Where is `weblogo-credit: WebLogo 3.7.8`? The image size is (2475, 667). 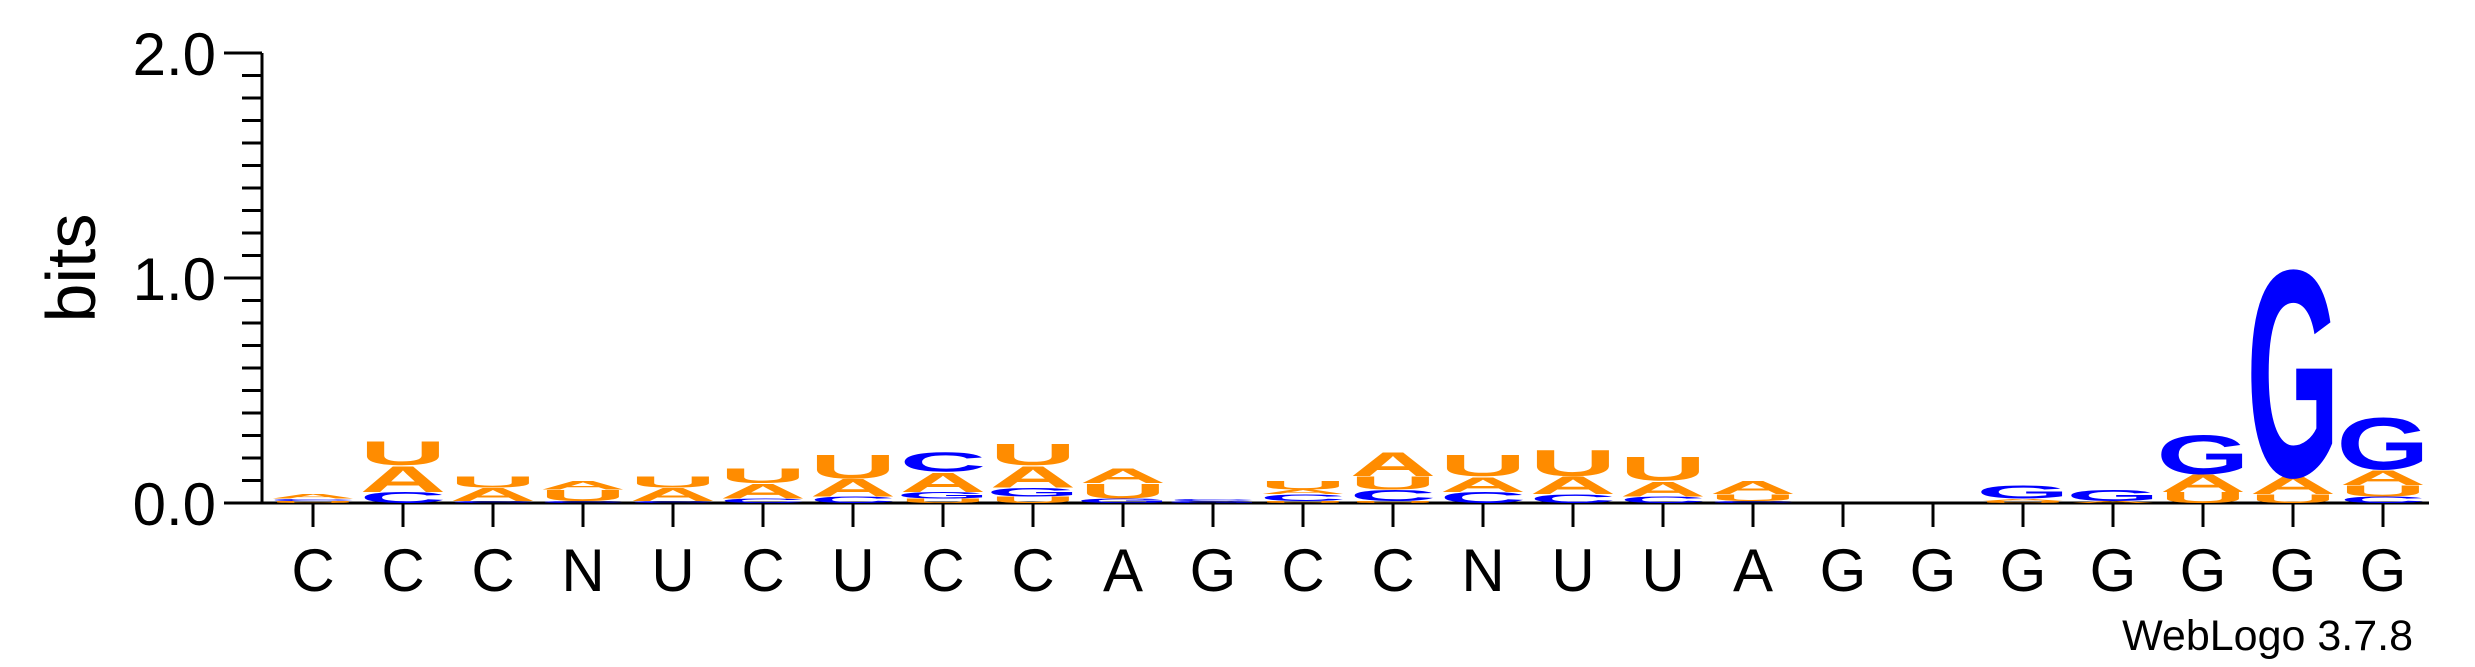 weblogo-credit: WebLogo 3.7.8 is located at coordinates (2267, 636).